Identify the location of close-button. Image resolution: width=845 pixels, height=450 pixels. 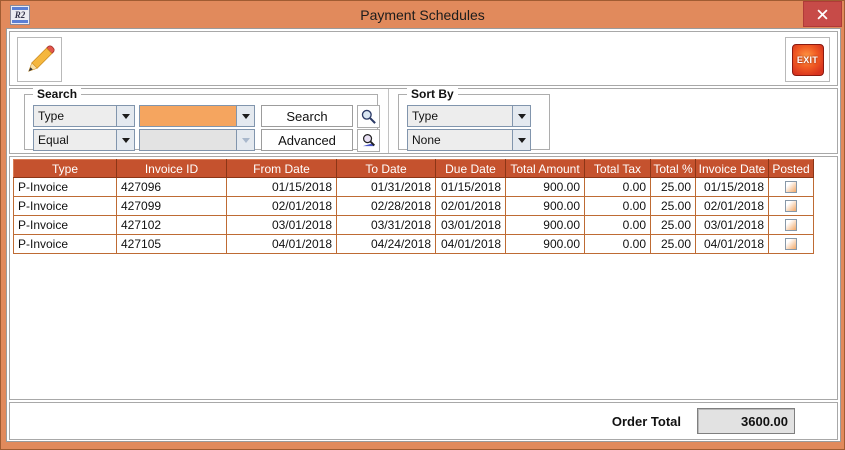
(822, 14).